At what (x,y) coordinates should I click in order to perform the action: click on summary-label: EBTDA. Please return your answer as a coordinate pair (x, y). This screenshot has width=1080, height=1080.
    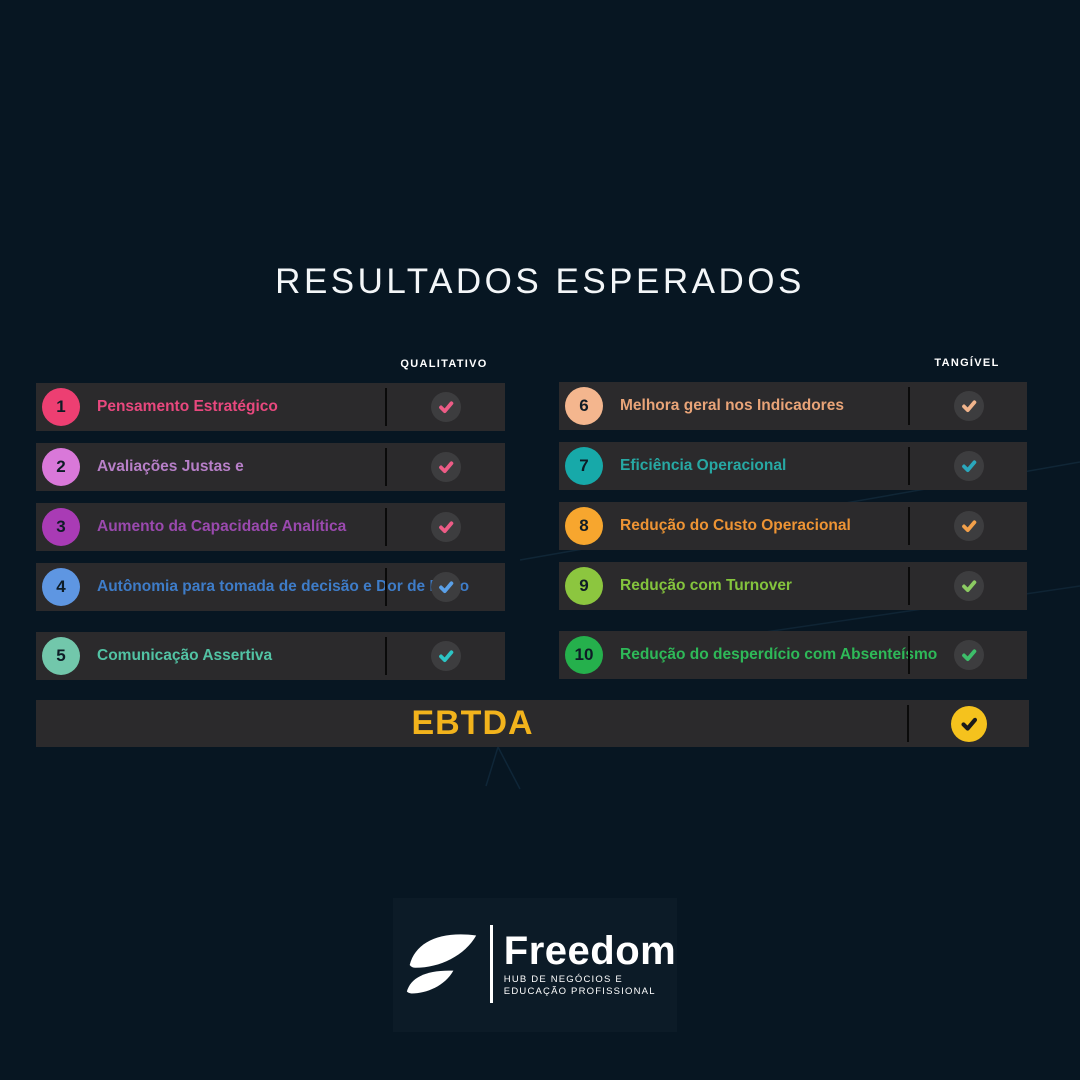
    Looking at the image, I should click on (472, 723).